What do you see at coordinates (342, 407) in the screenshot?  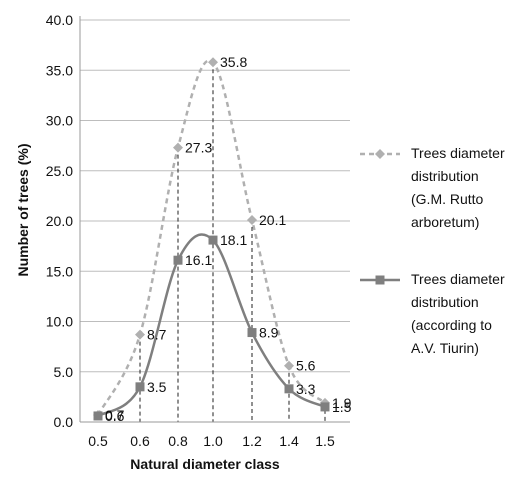 I see `data-label: 1.5` at bounding box center [342, 407].